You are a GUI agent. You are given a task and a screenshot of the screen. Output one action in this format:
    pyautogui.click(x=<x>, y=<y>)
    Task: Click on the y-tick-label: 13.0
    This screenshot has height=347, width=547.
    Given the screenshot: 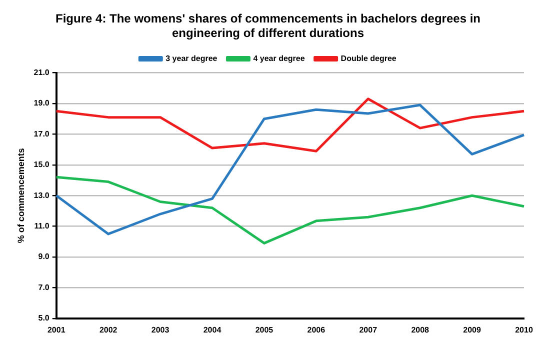 What is the action you would take?
    pyautogui.click(x=42, y=195)
    